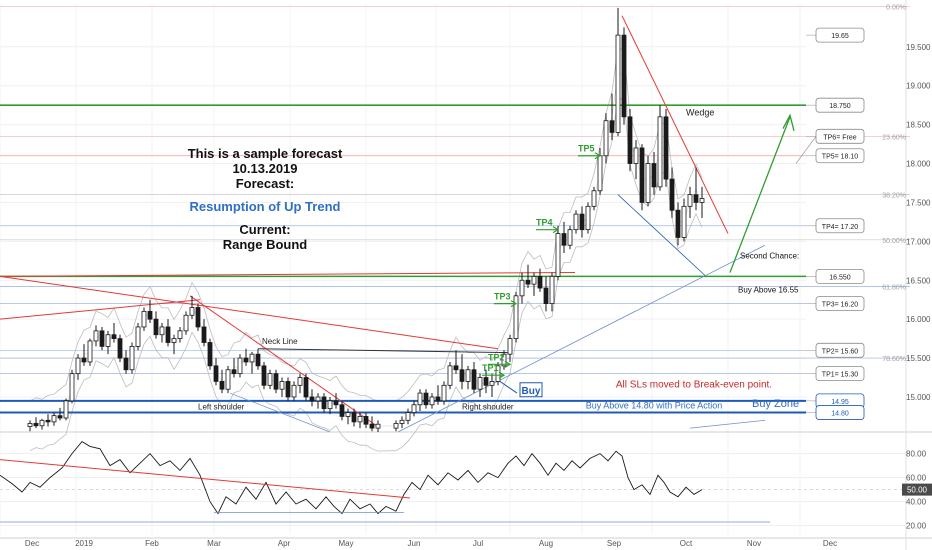  Describe the element at coordinates (662, 235) in the screenshot. I see `wedge-lower-line` at that location.